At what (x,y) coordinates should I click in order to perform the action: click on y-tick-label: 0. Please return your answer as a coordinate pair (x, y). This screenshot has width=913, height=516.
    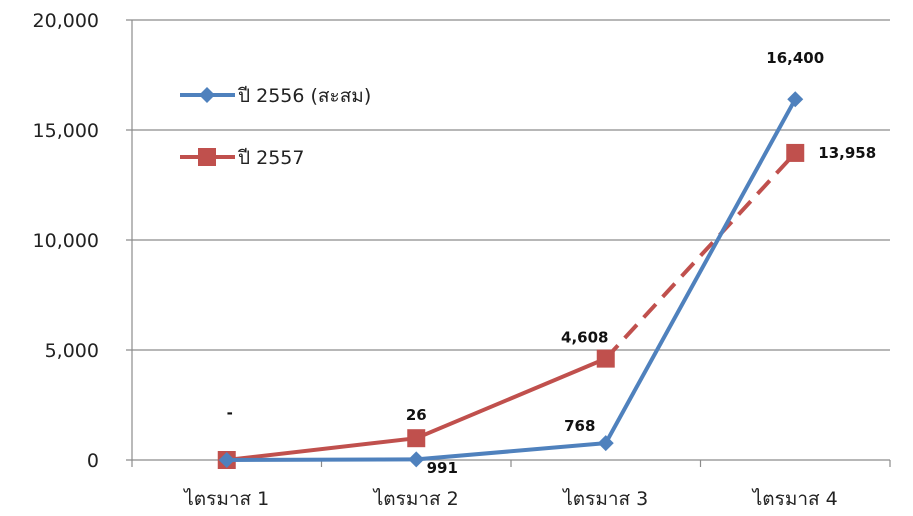
    Looking at the image, I should click on (93, 461).